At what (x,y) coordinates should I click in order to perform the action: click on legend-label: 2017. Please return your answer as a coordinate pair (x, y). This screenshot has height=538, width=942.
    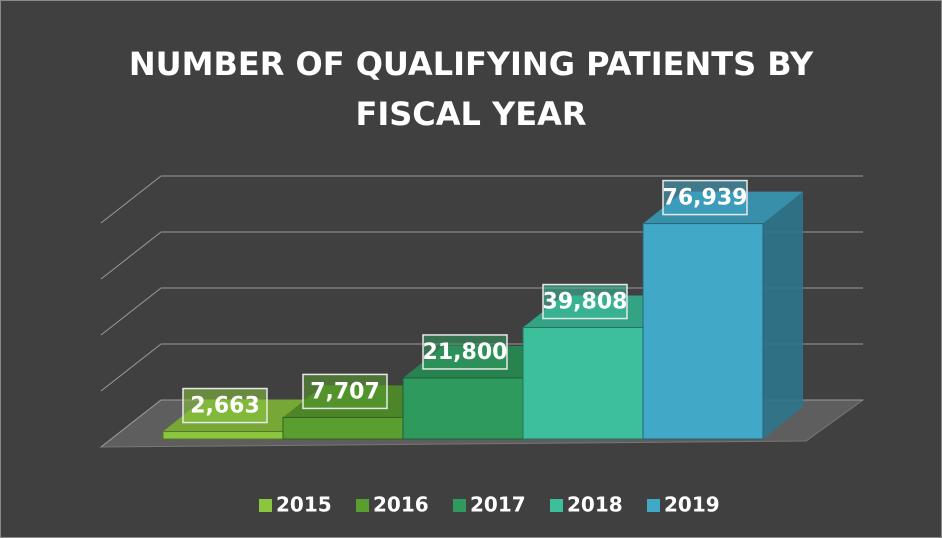
    Looking at the image, I should click on (498, 505).